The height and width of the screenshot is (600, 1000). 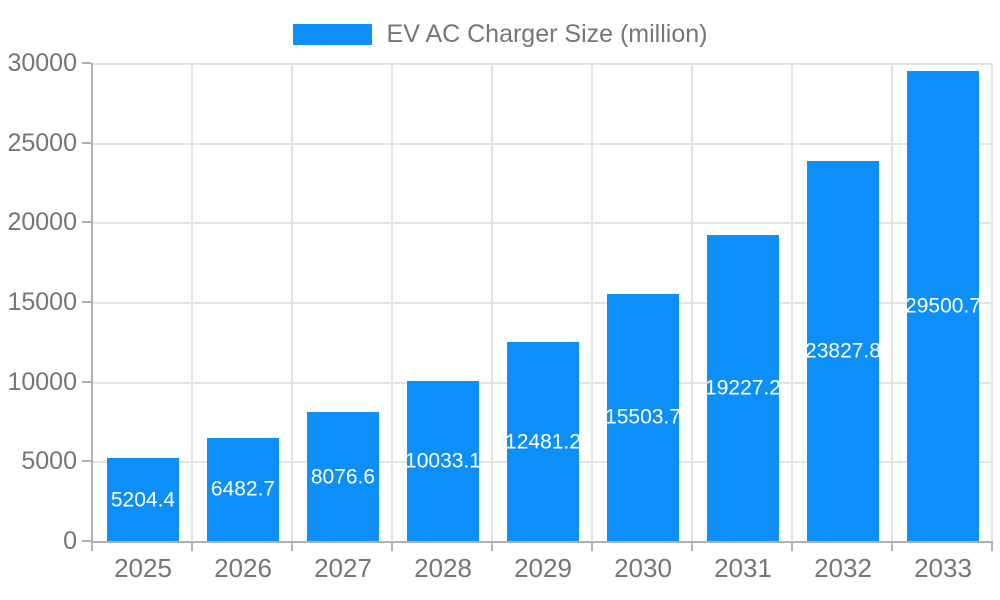 I want to click on bar: 15503.7, so click(x=643, y=417).